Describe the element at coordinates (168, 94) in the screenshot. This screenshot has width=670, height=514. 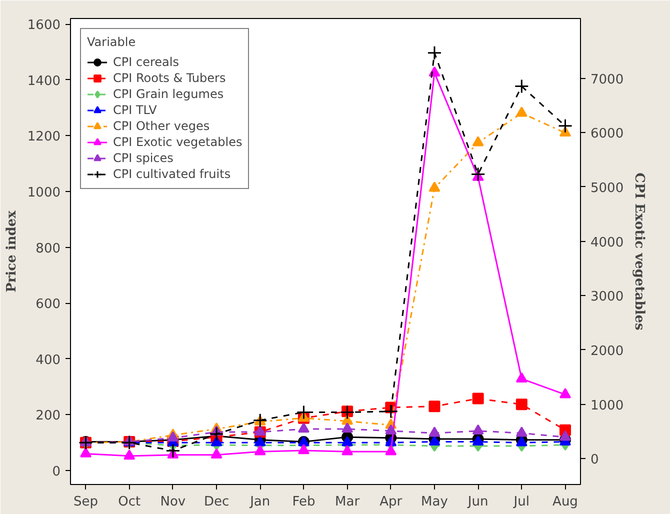
I see `legend-label: CPI Grain legumes` at that location.